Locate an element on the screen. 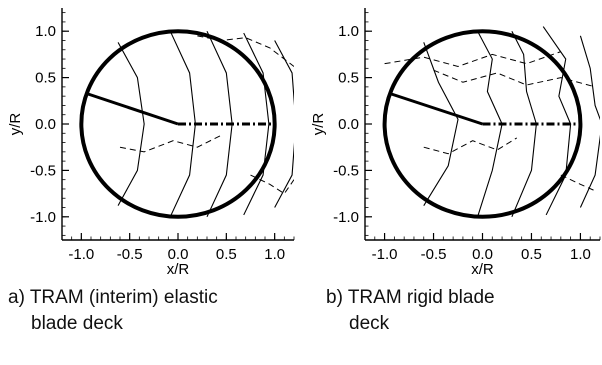  caption-b-line-2: deck is located at coordinates (369, 323).